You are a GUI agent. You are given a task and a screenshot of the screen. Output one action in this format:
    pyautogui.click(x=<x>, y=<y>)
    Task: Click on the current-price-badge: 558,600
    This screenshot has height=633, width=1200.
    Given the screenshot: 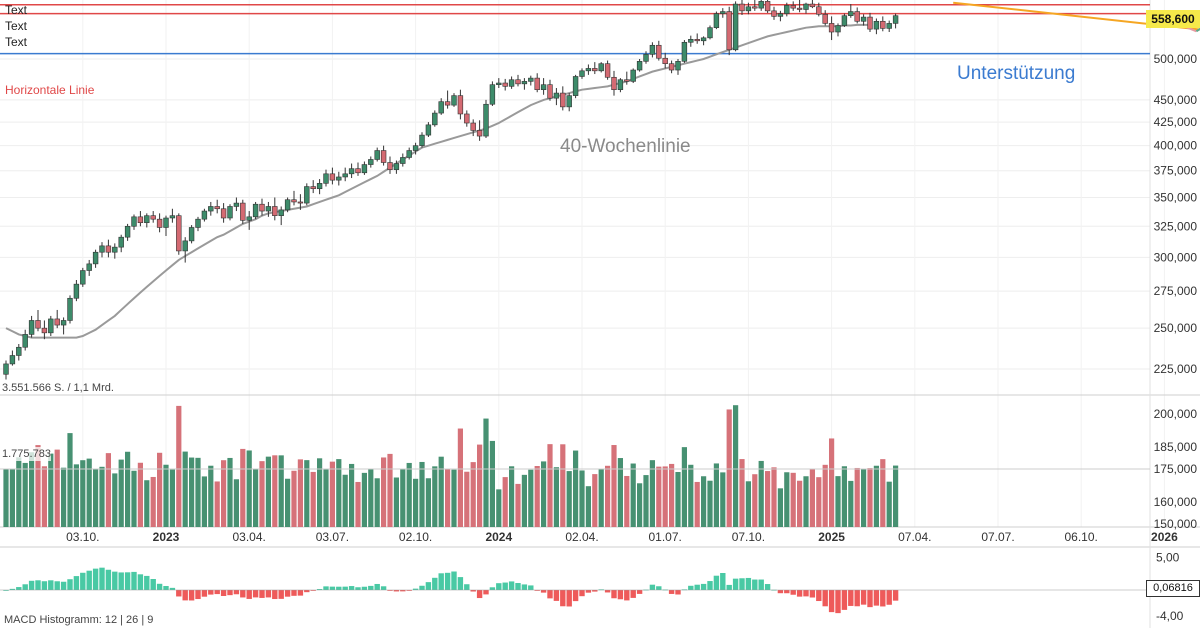 What is the action you would take?
    pyautogui.click(x=1173, y=19)
    